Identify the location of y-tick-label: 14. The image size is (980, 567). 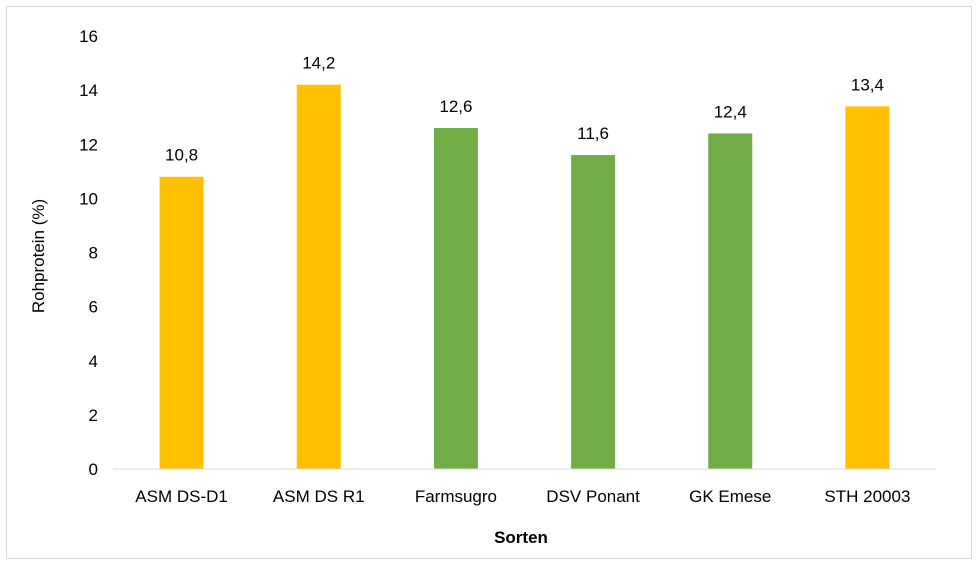
(88, 90).